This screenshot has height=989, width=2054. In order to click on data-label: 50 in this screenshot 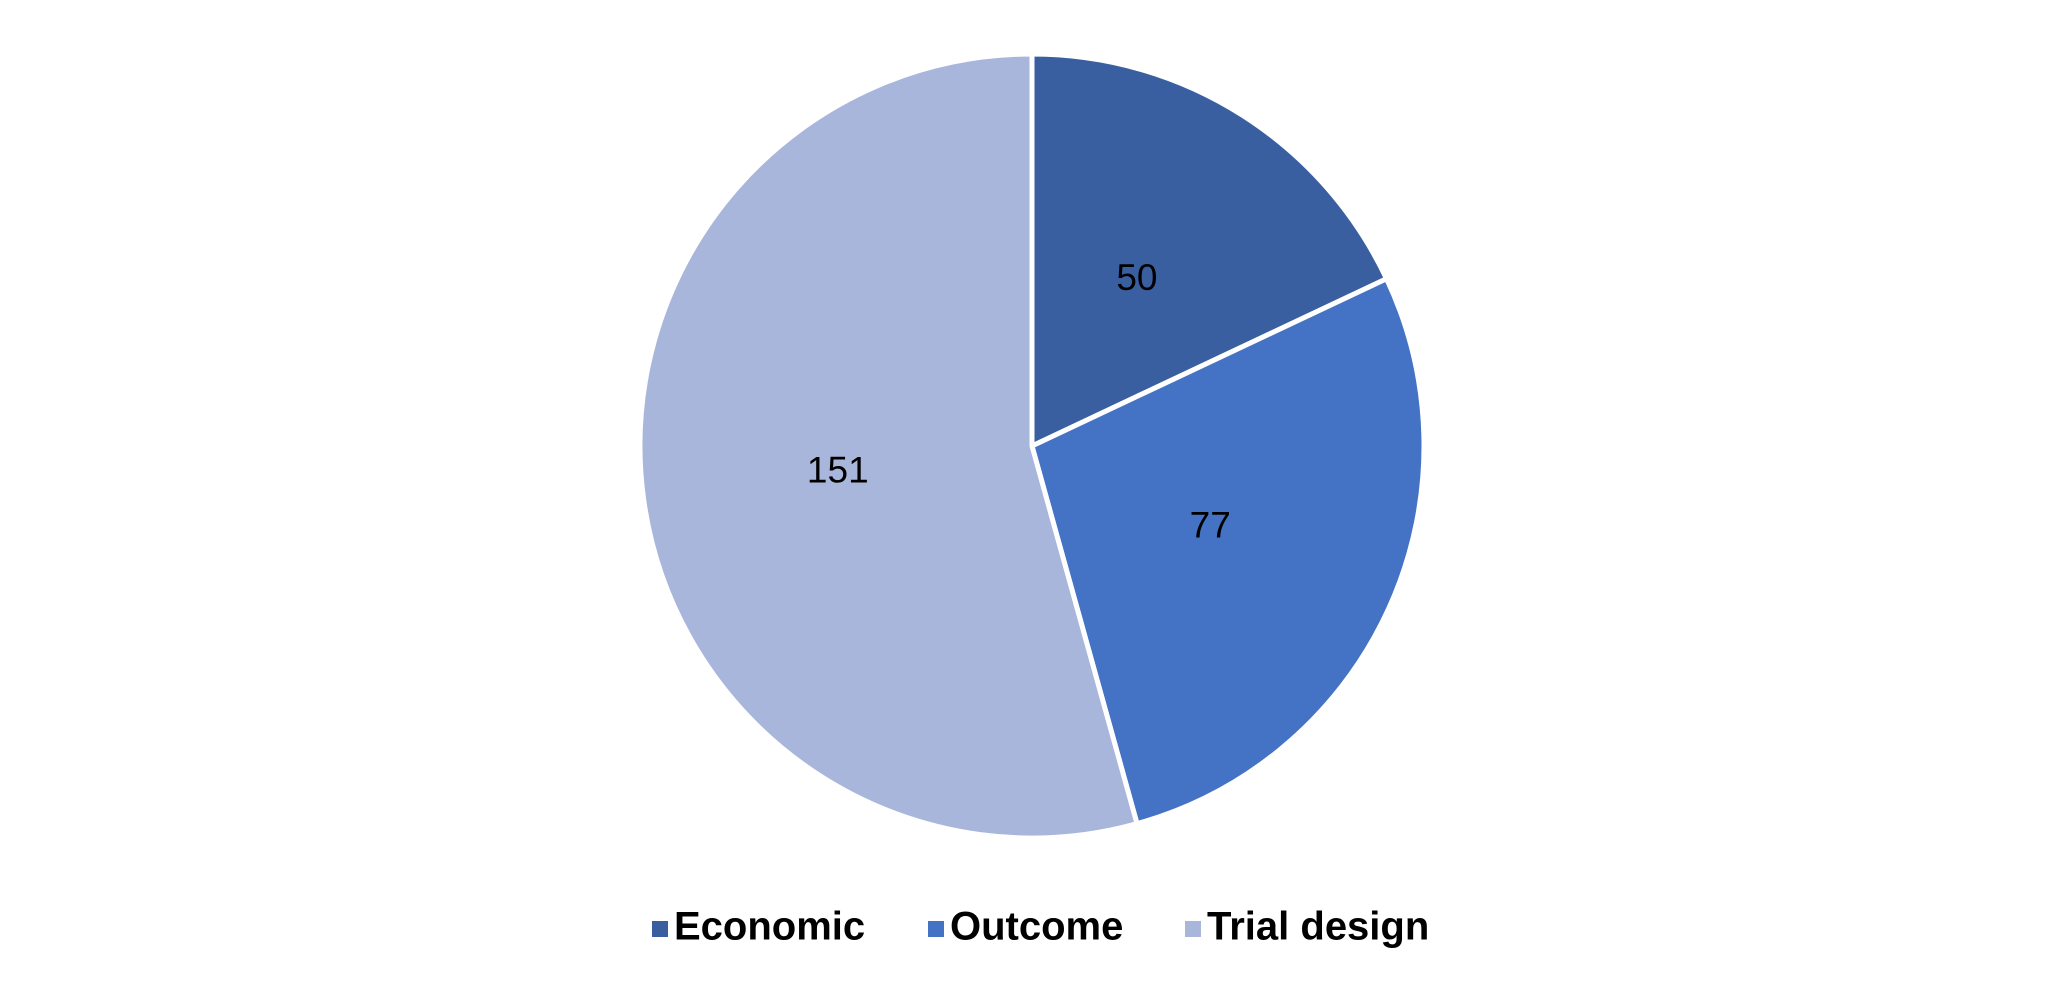, I will do `click(1136, 277)`.